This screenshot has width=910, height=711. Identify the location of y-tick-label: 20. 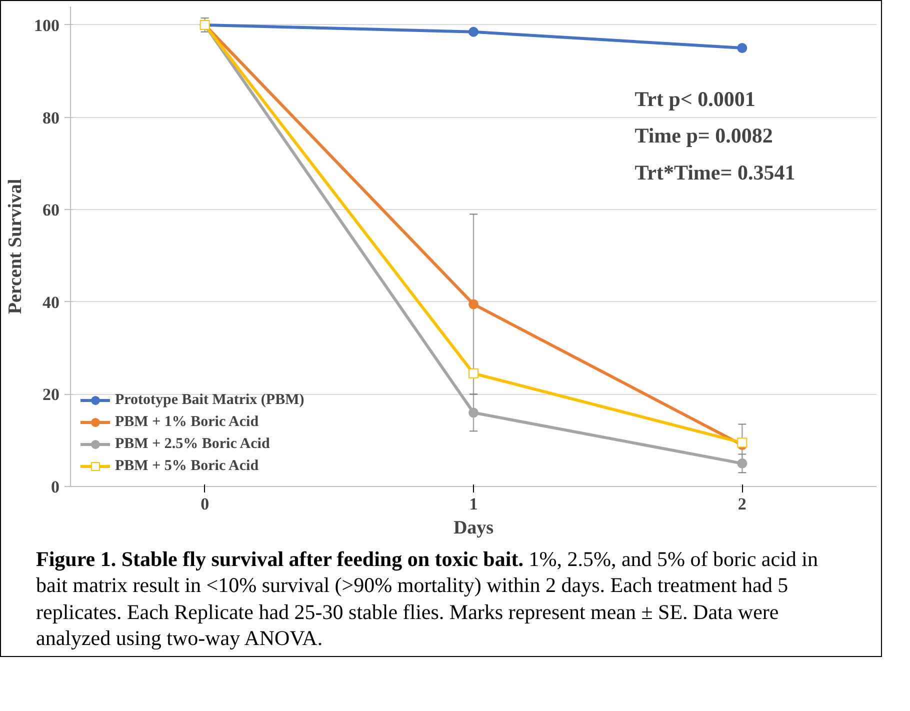
(51, 394).